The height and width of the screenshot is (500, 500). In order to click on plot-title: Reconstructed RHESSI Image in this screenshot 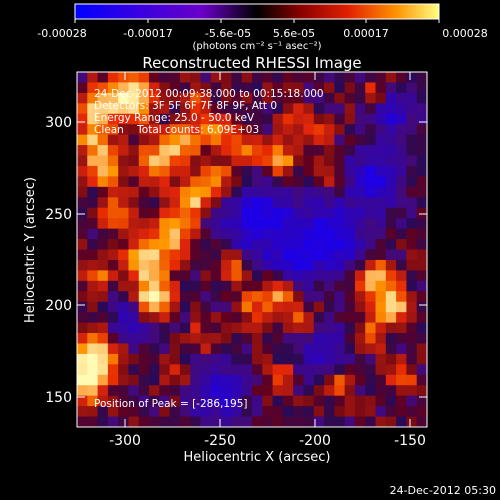, I will do `click(251, 63)`.